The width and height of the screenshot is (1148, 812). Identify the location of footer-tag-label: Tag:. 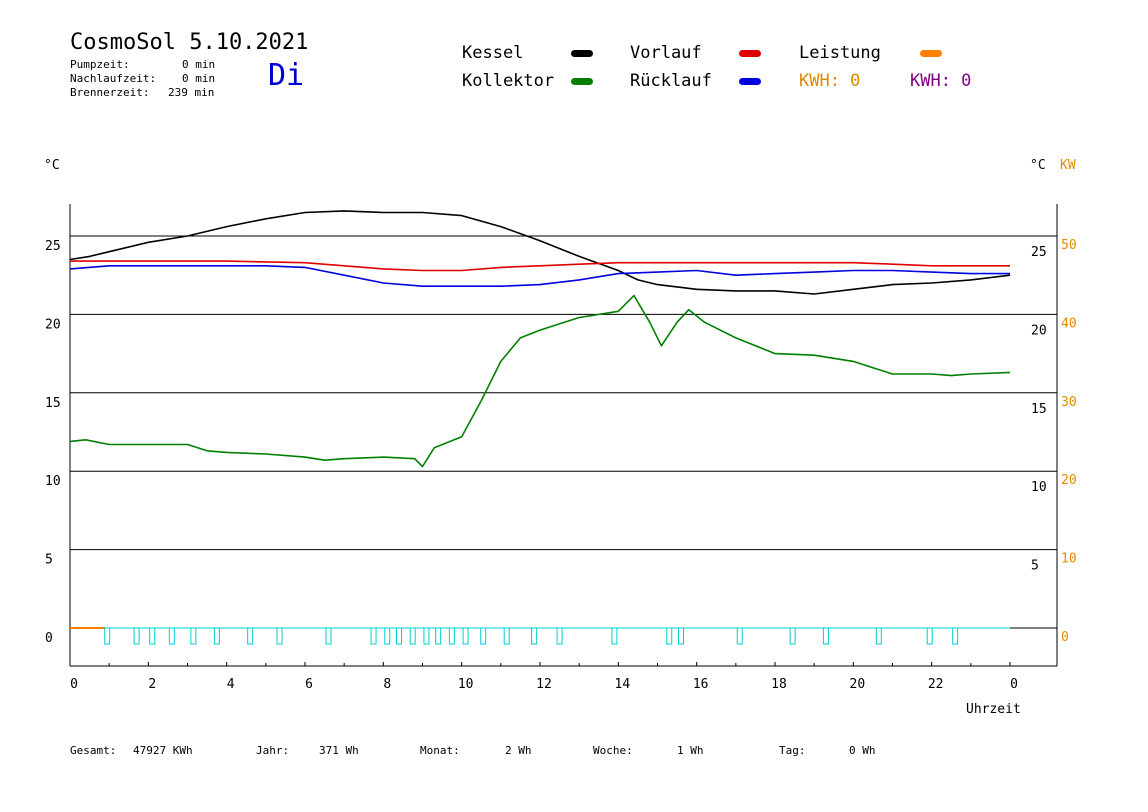
(792, 750).